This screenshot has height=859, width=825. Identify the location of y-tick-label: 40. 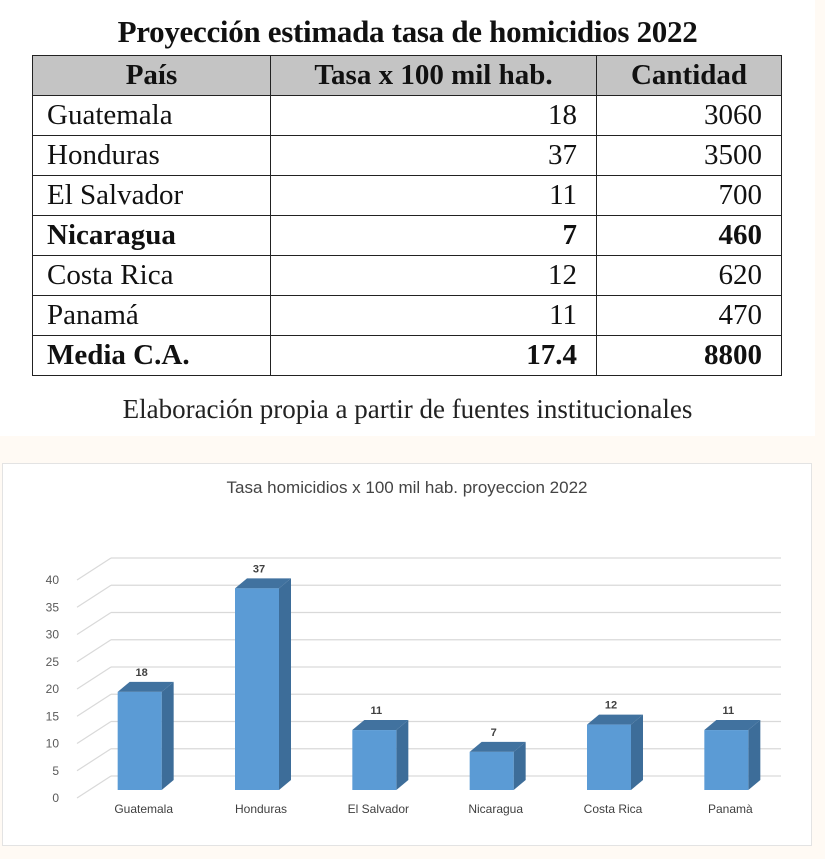
(53, 580).